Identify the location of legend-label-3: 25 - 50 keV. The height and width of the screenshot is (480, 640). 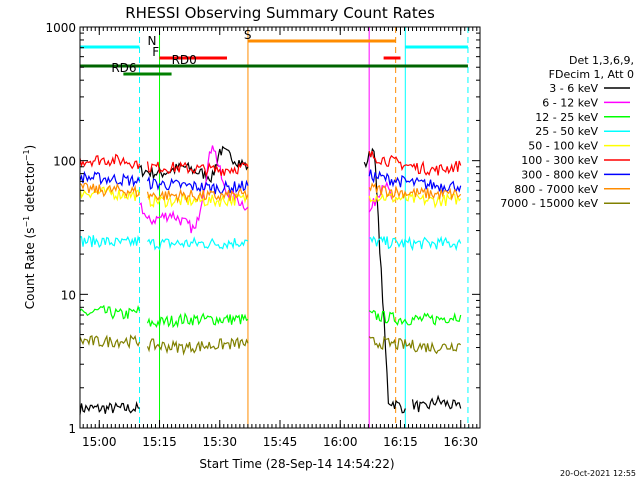
(566, 131).